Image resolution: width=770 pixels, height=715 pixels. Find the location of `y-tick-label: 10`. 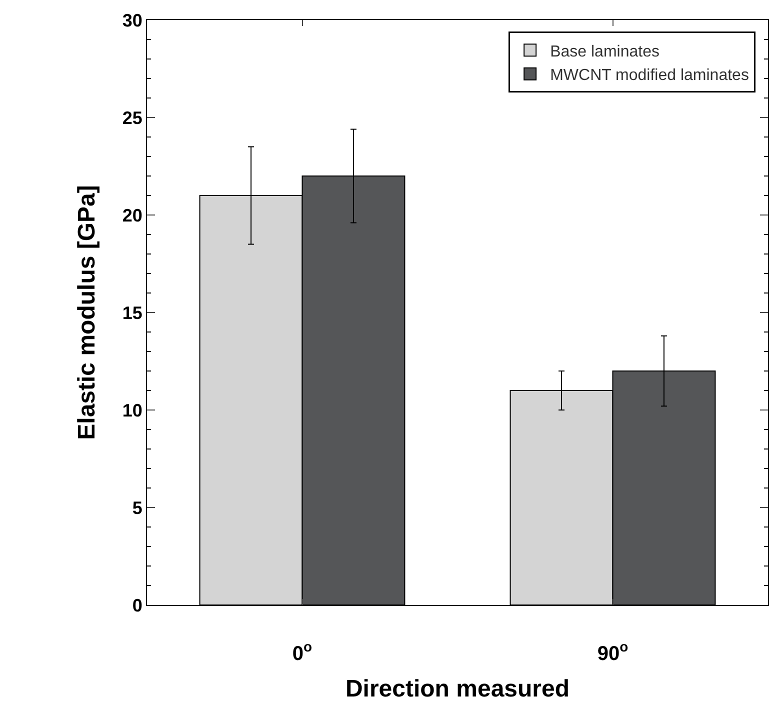

y-tick-label: 10 is located at coordinates (132, 410).